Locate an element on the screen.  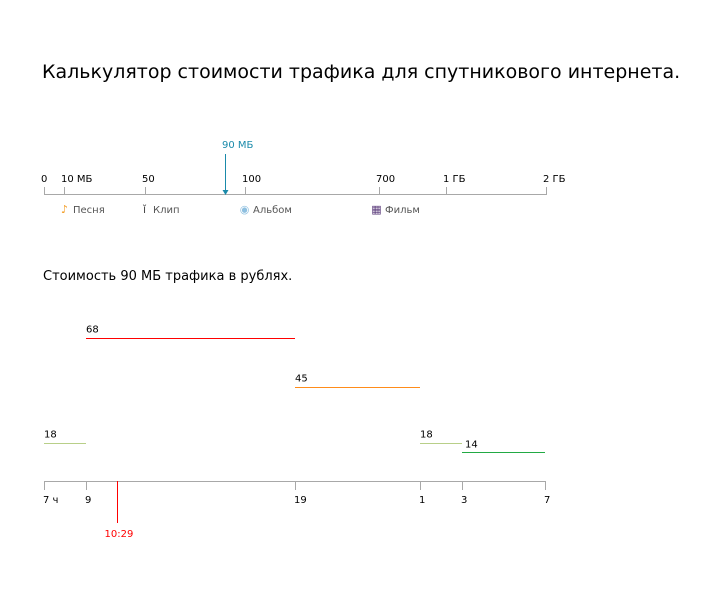
time-tick-label: 19 is located at coordinates (300, 500).